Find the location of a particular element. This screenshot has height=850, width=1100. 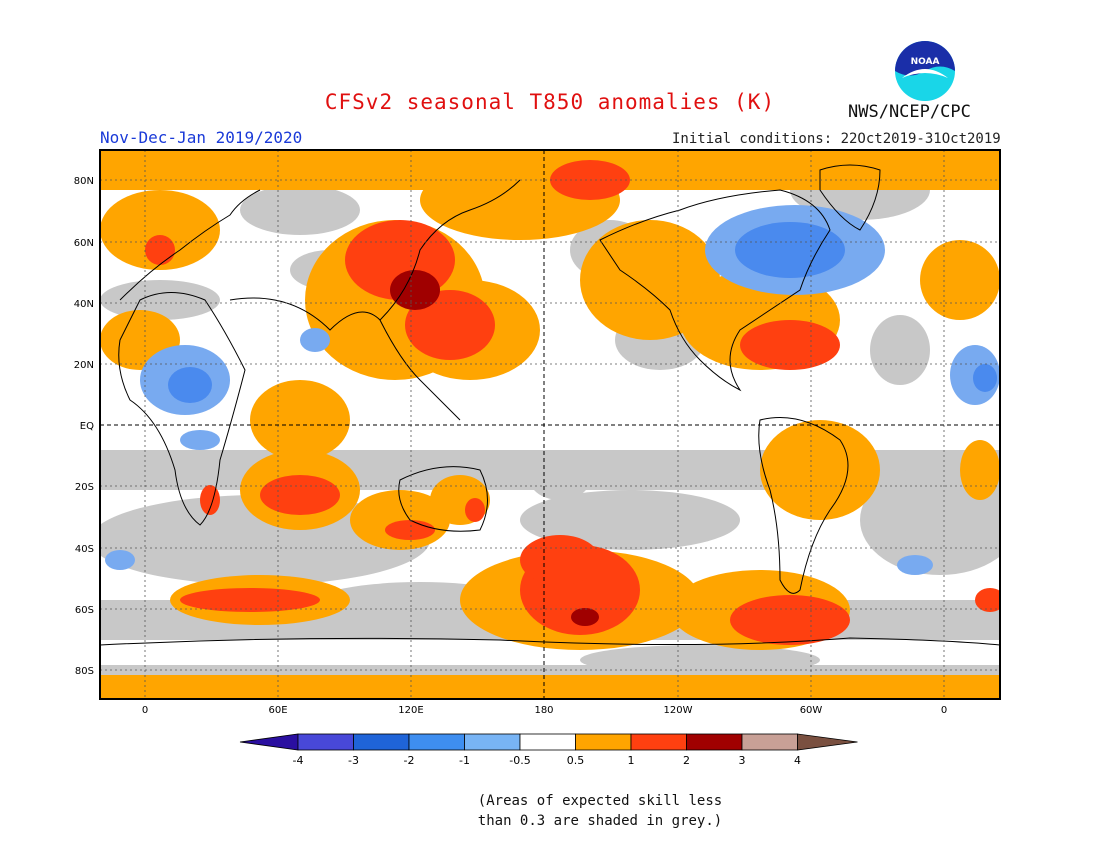

latitude-labels: 80N 60N 40N 20N EQ 20S 40S 60S 80S is located at coordinates (84, 426).